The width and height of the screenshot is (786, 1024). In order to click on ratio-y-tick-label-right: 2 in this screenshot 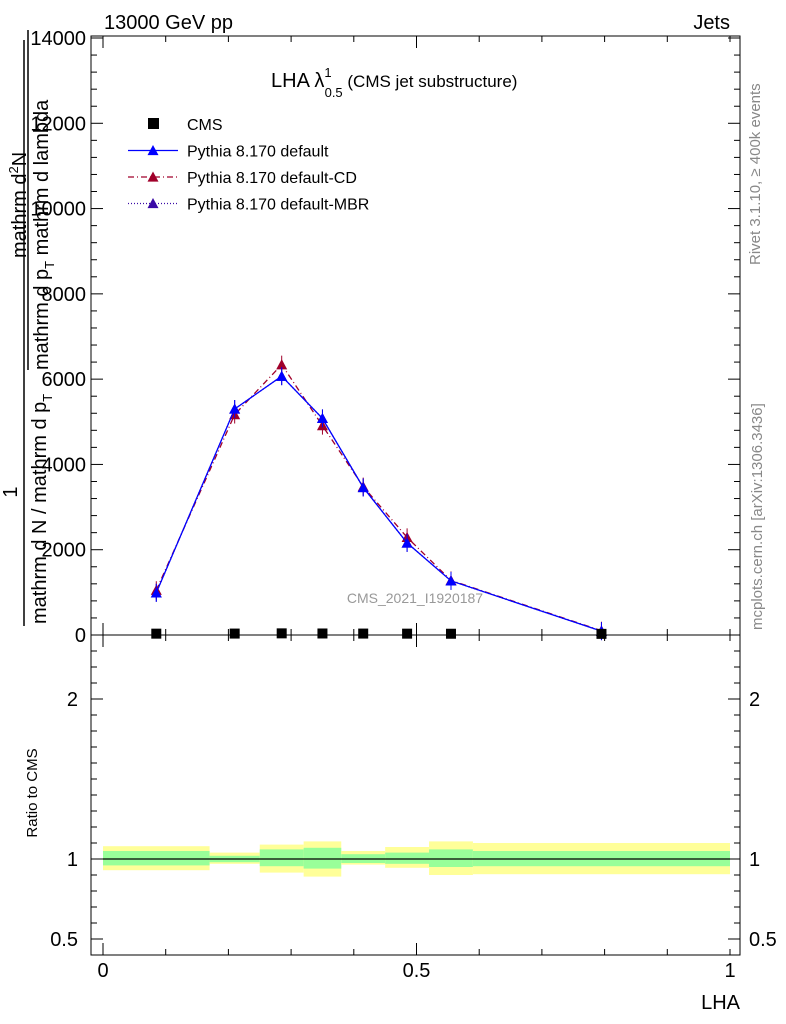, I will do `click(754, 700)`.